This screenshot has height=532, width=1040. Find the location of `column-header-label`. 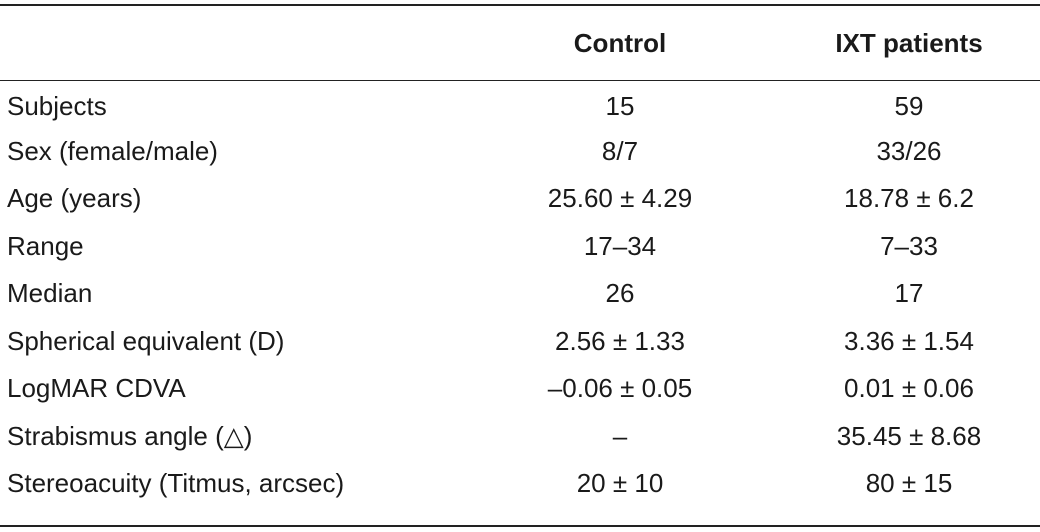

column-header-label is located at coordinates (235, 43).